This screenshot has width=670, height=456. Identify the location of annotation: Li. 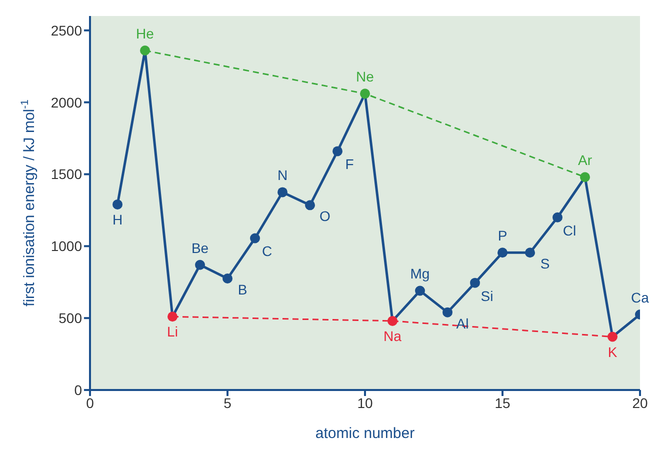
(172, 332).